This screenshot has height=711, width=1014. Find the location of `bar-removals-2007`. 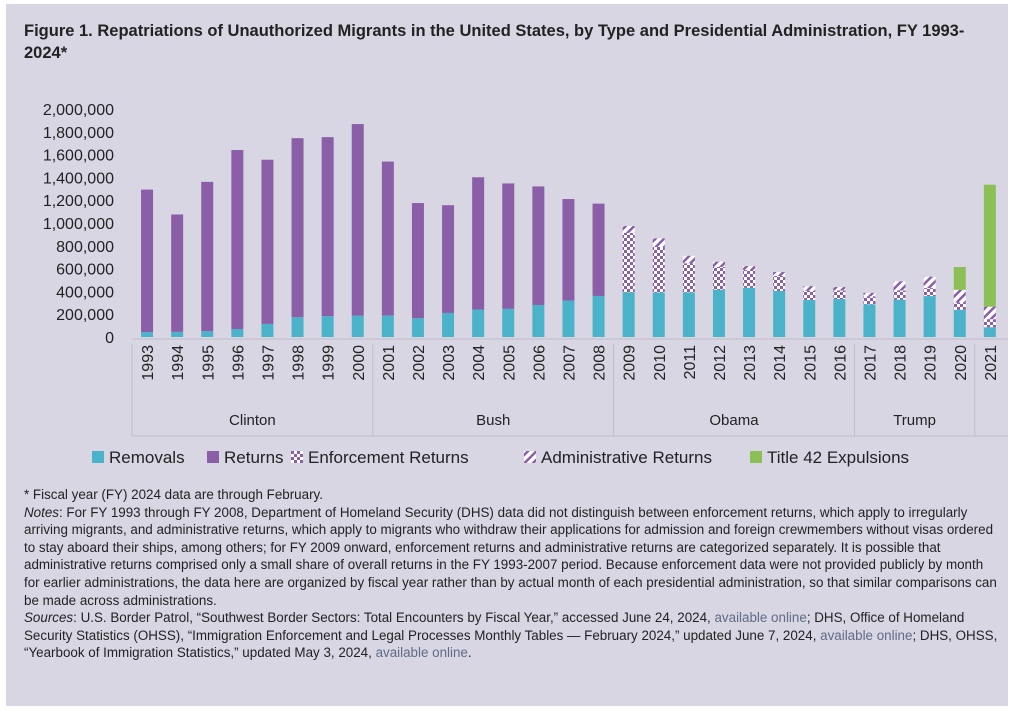

bar-removals-2007 is located at coordinates (568, 318).